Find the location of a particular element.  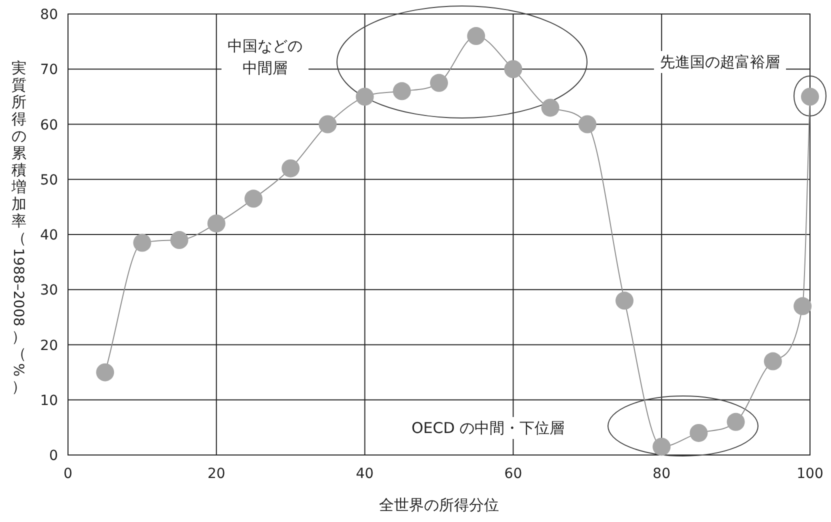

y-tick-label: 0 is located at coordinates (53, 456).